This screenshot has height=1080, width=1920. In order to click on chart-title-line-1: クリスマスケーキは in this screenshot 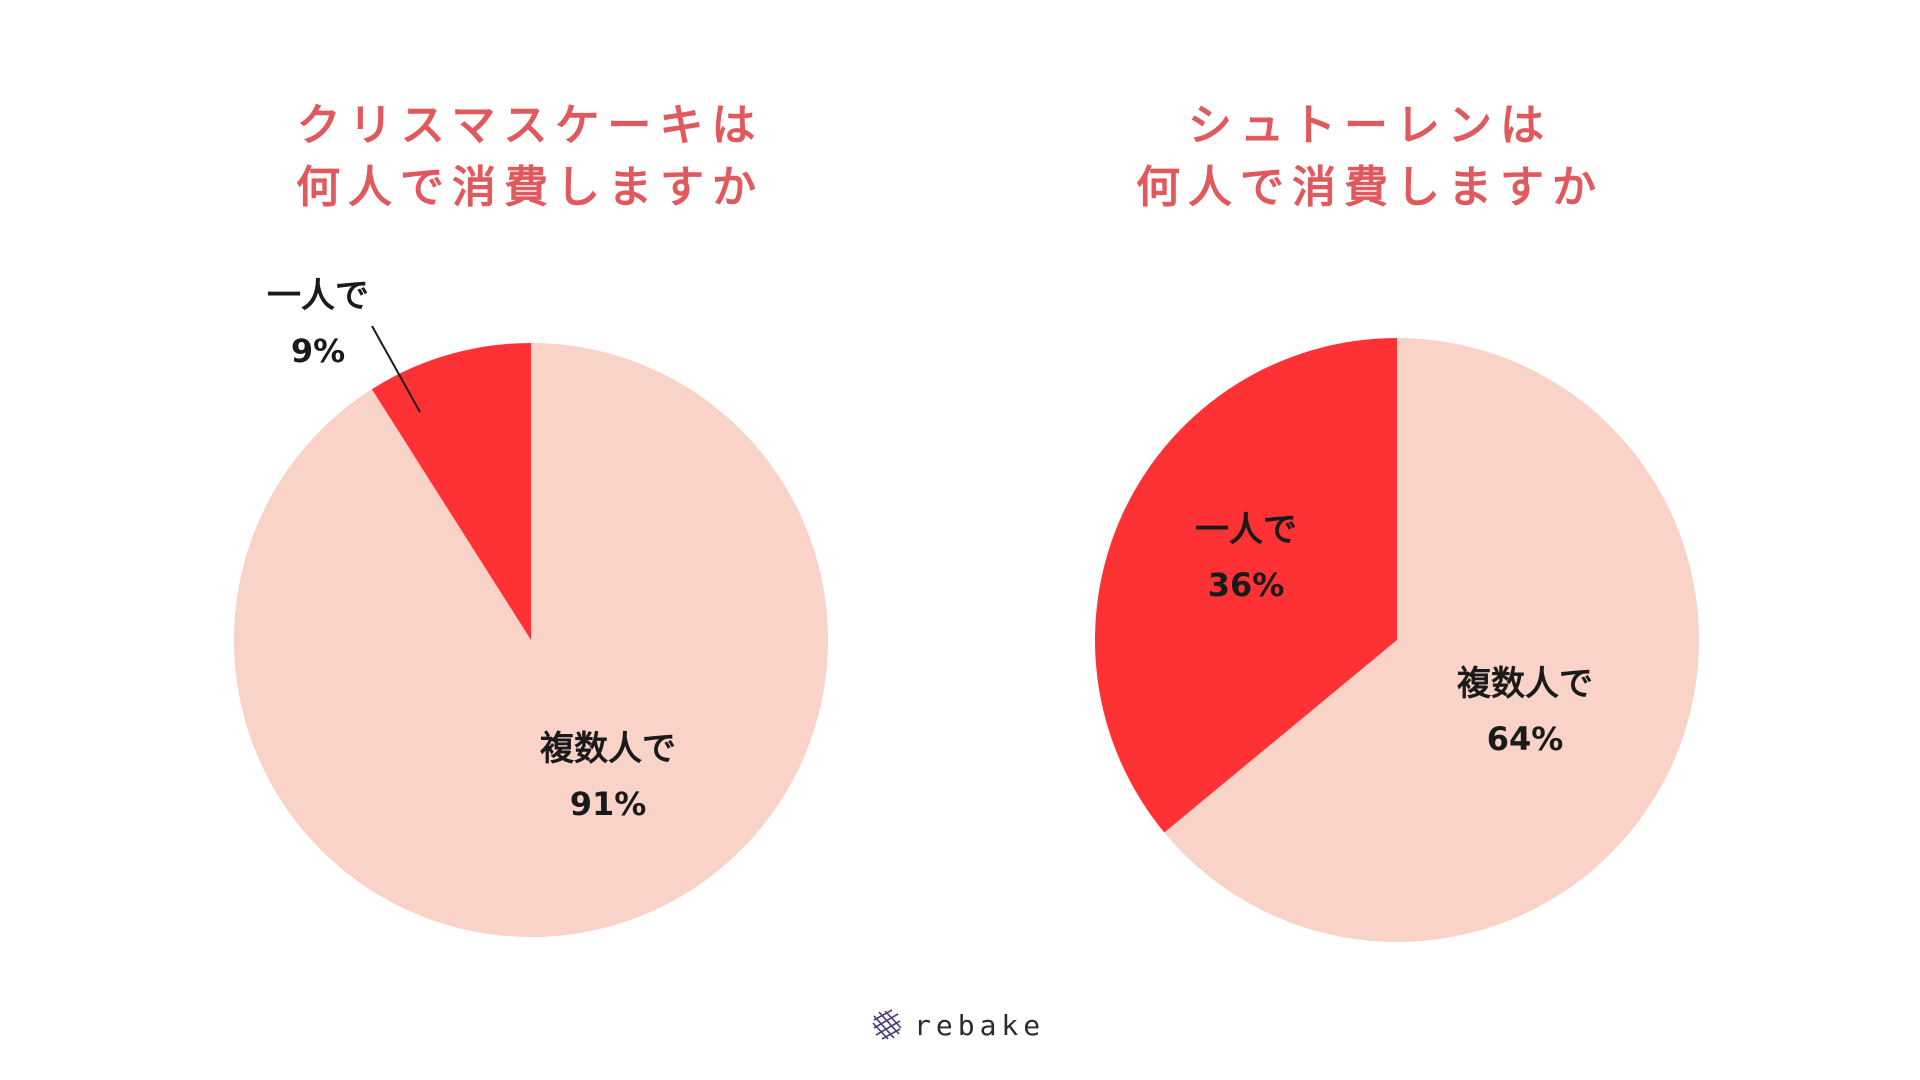, I will do `click(530, 125)`.